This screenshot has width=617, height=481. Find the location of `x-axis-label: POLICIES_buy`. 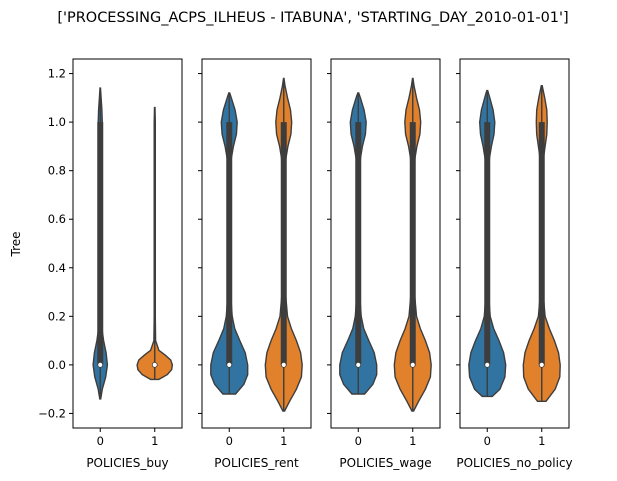

x-axis-label: POLICIES_buy is located at coordinates (127, 463).